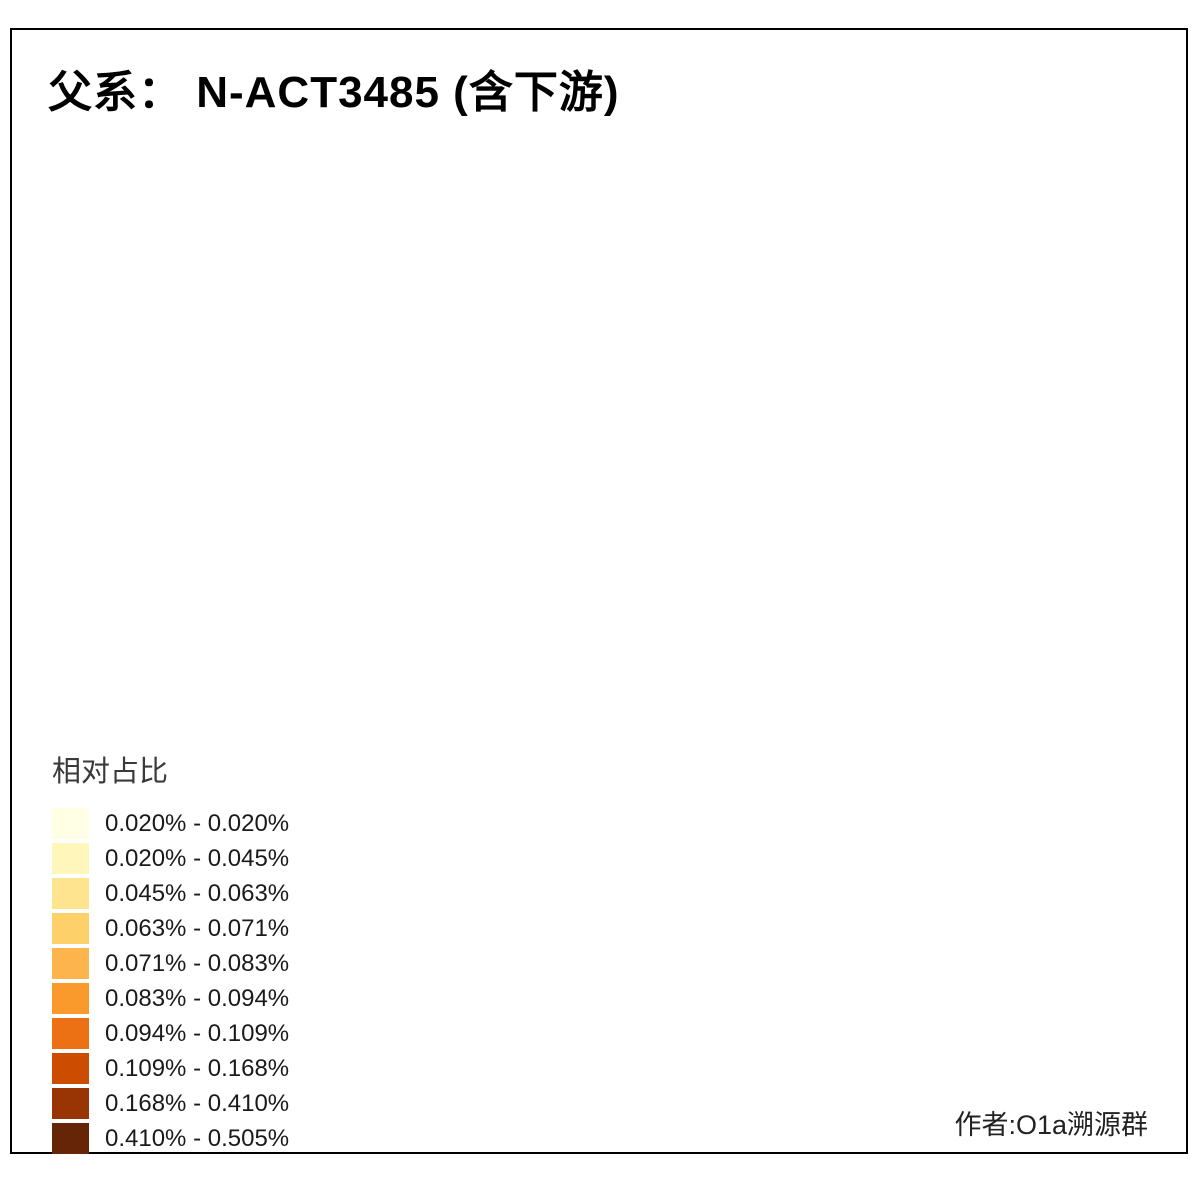  Describe the element at coordinates (197, 963) in the screenshot. I see `legend-label: 0.071% - 0.083%` at that location.